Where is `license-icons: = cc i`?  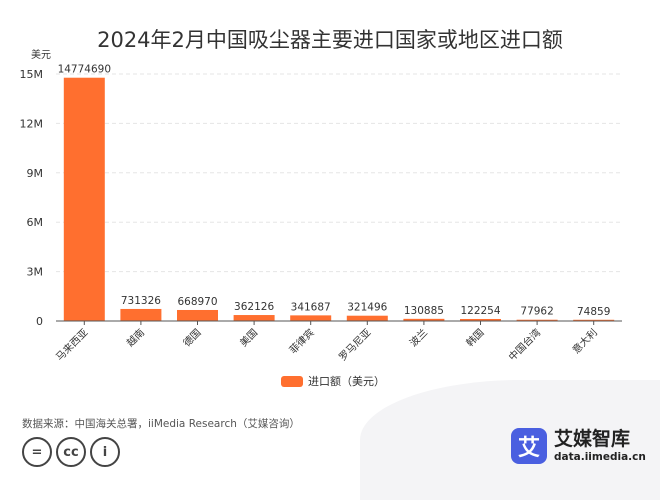 license-icons: = cc i is located at coordinates (73, 452).